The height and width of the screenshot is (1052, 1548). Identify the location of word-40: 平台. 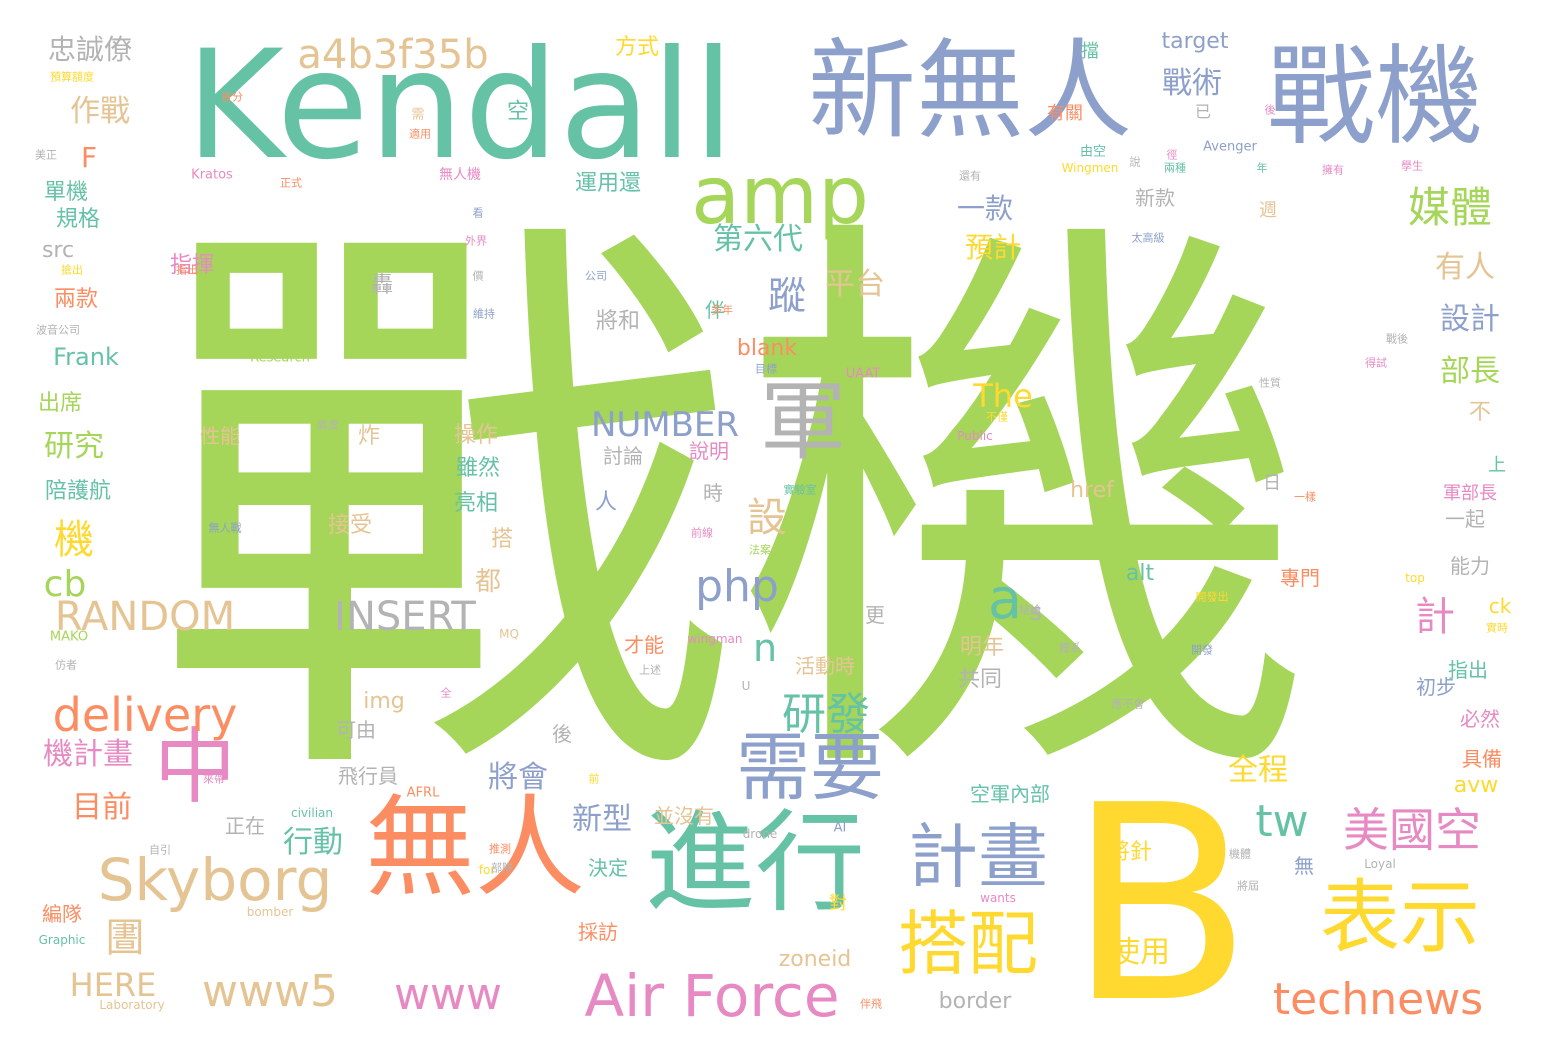
(855, 284).